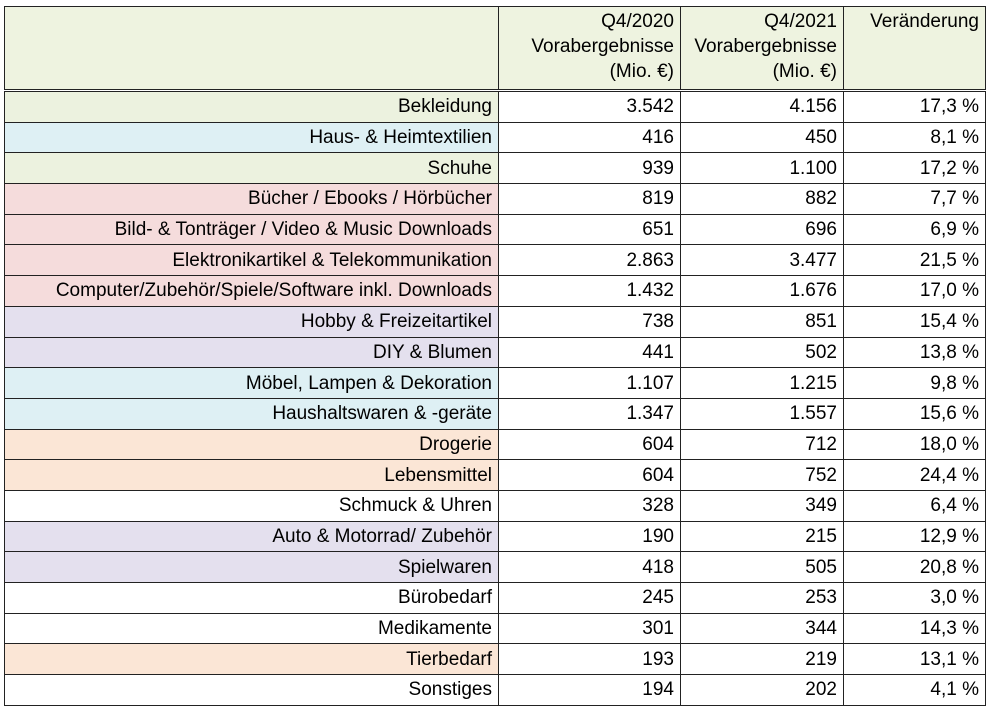  I want to click on q2020-cell: 193, so click(589, 659).